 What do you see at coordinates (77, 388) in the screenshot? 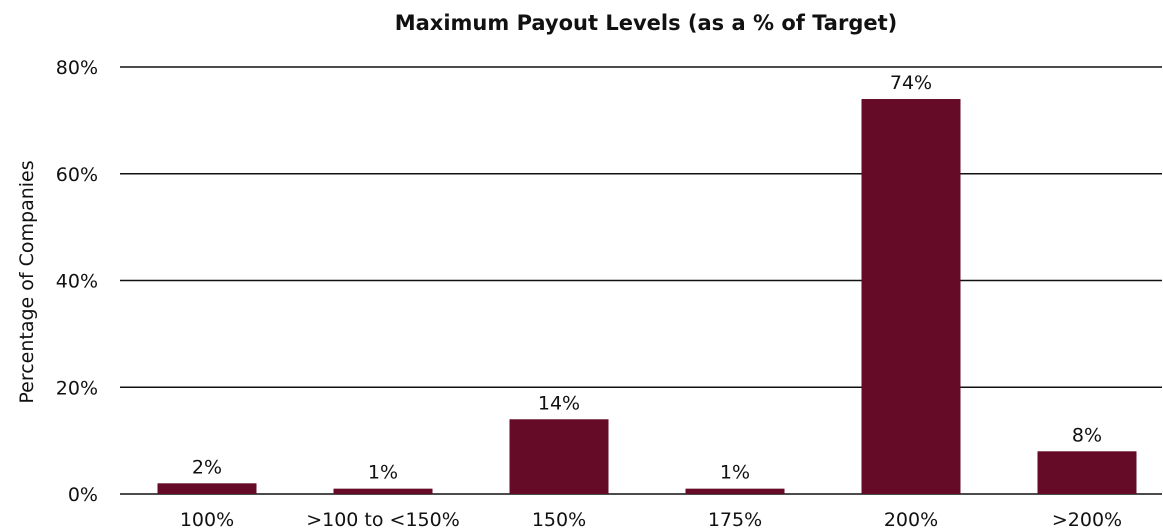
I see `y-tick-label-20: 20%` at bounding box center [77, 388].